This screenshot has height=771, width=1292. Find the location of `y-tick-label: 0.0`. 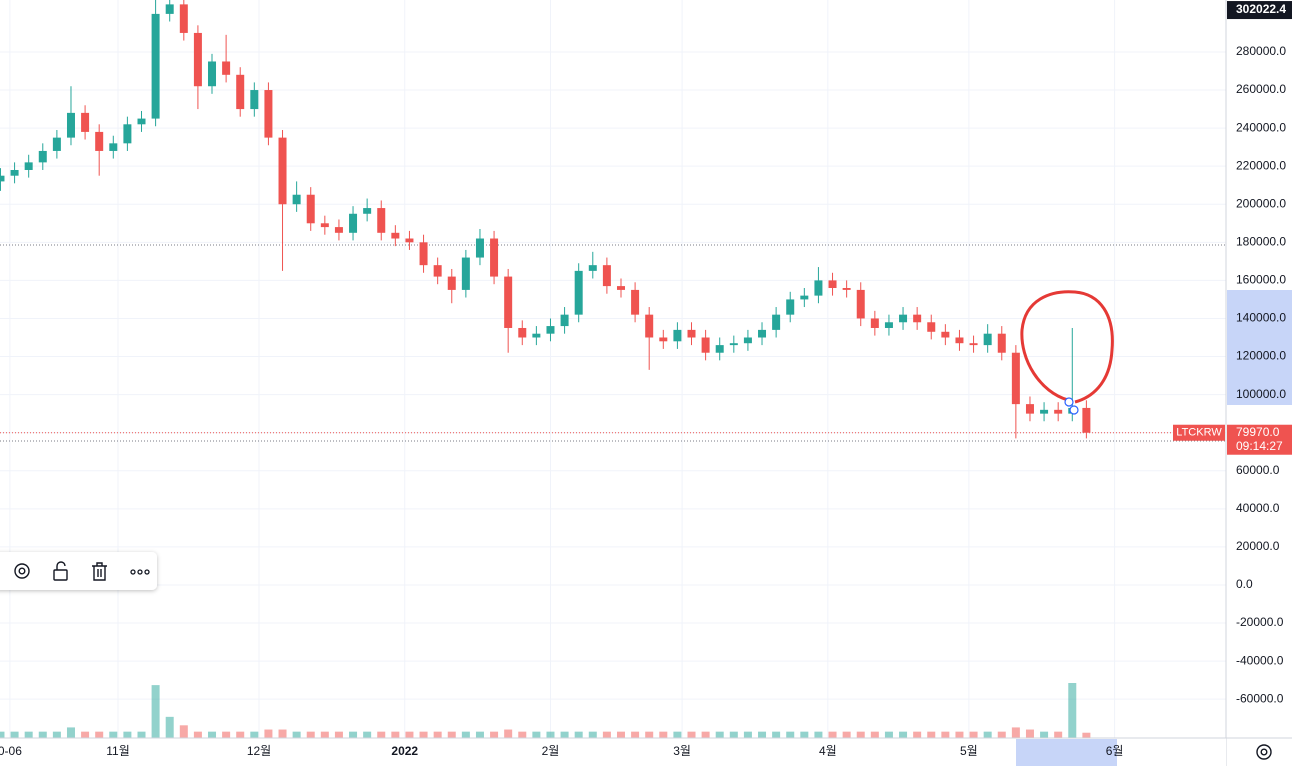

y-tick-label: 0.0 is located at coordinates (1244, 584).